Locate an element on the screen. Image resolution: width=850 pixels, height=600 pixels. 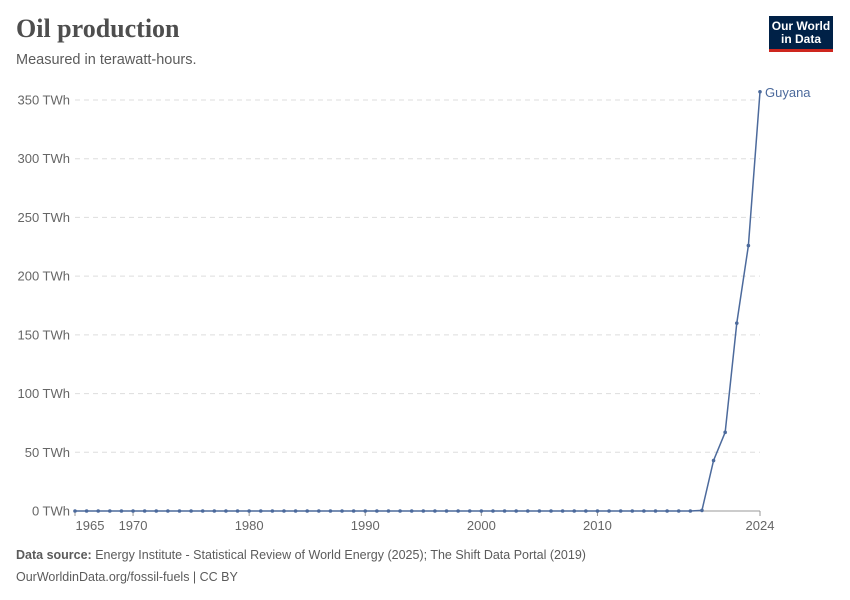
y-tick-label: 200 TWh is located at coordinates (43, 276).